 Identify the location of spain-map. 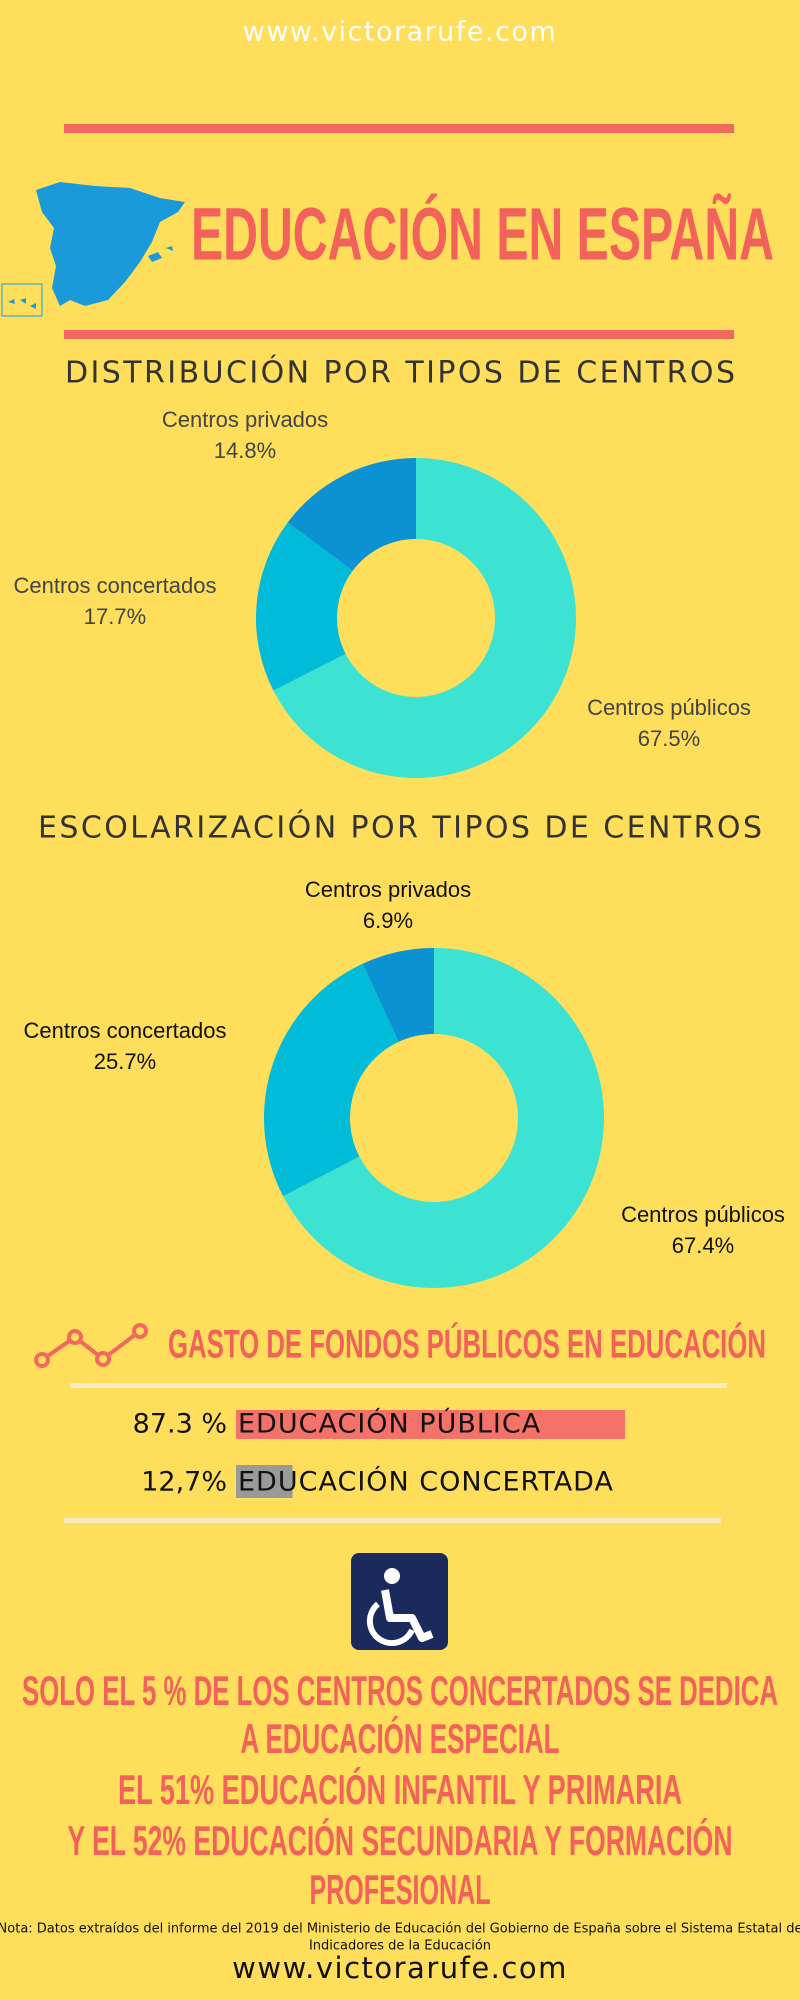
(93, 249).